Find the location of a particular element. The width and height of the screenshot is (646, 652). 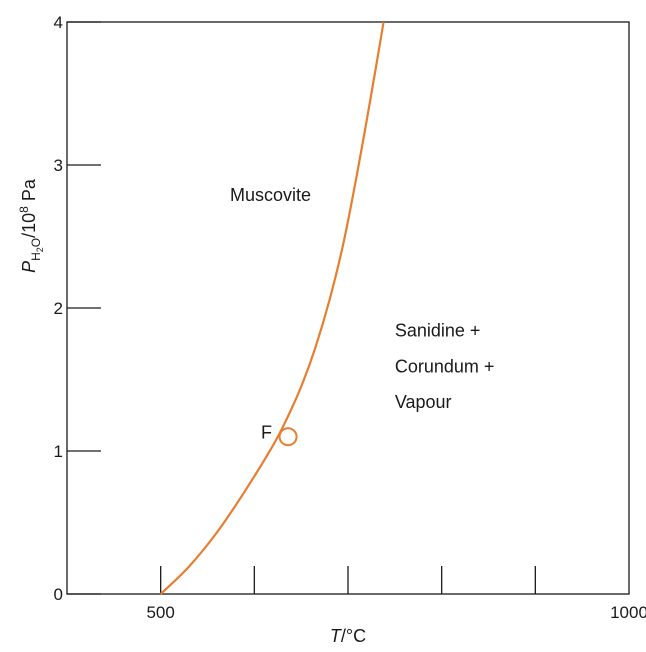

y-axis-sub: H is located at coordinates (36, 256).